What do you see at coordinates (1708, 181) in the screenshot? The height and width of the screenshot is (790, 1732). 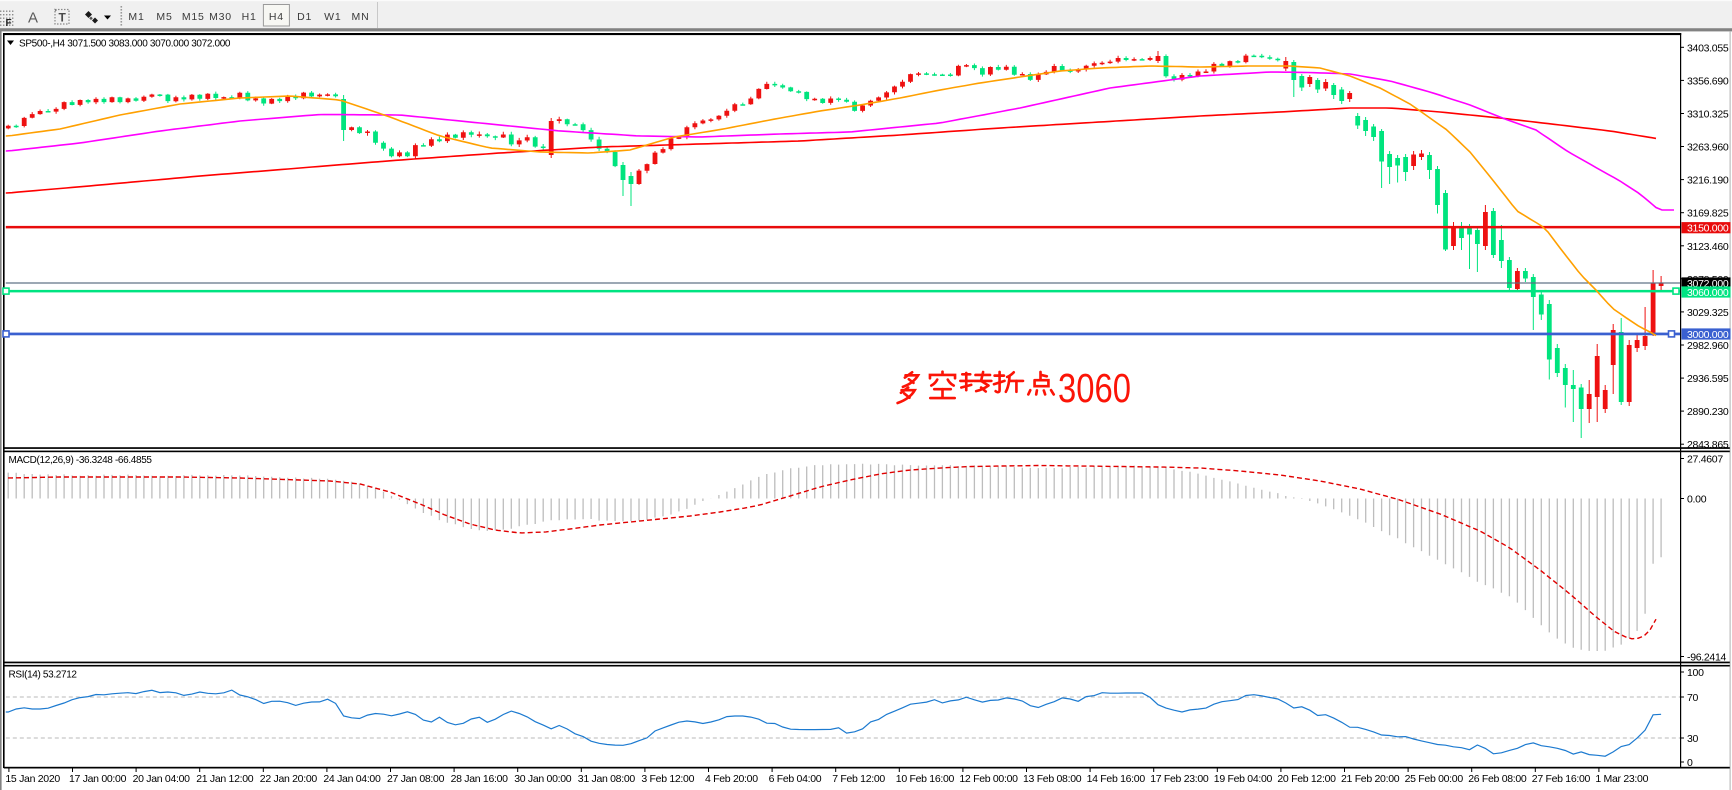 I see `svg-text: 3216.190` at bounding box center [1708, 181].